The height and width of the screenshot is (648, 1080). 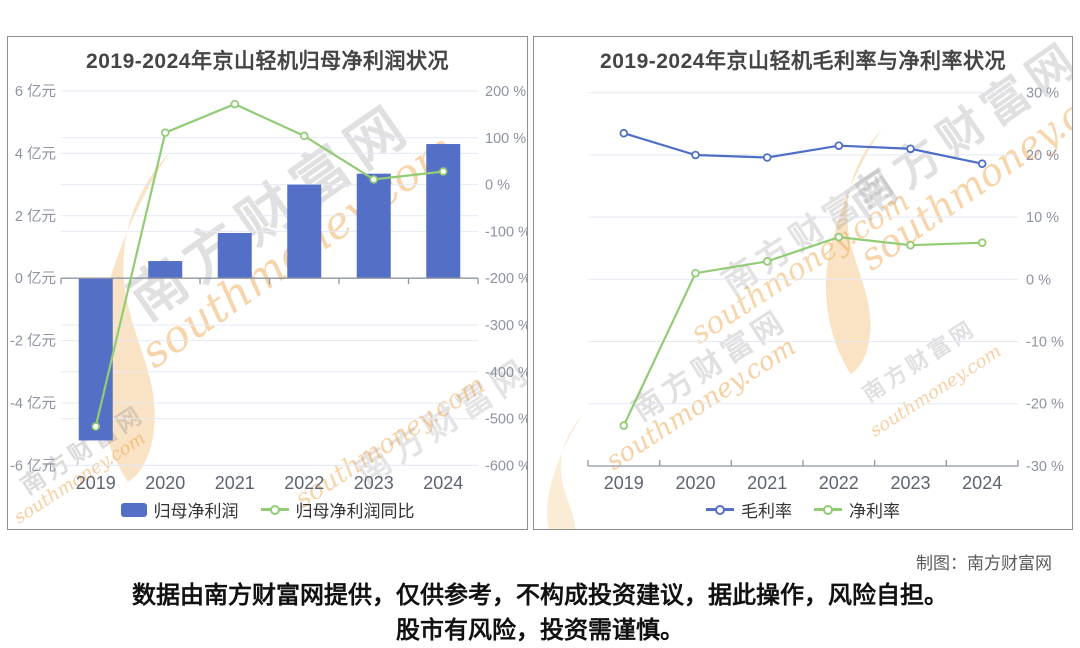 I want to click on legend-item-net-profit-yoy: 归母净利润同比, so click(x=337, y=509).